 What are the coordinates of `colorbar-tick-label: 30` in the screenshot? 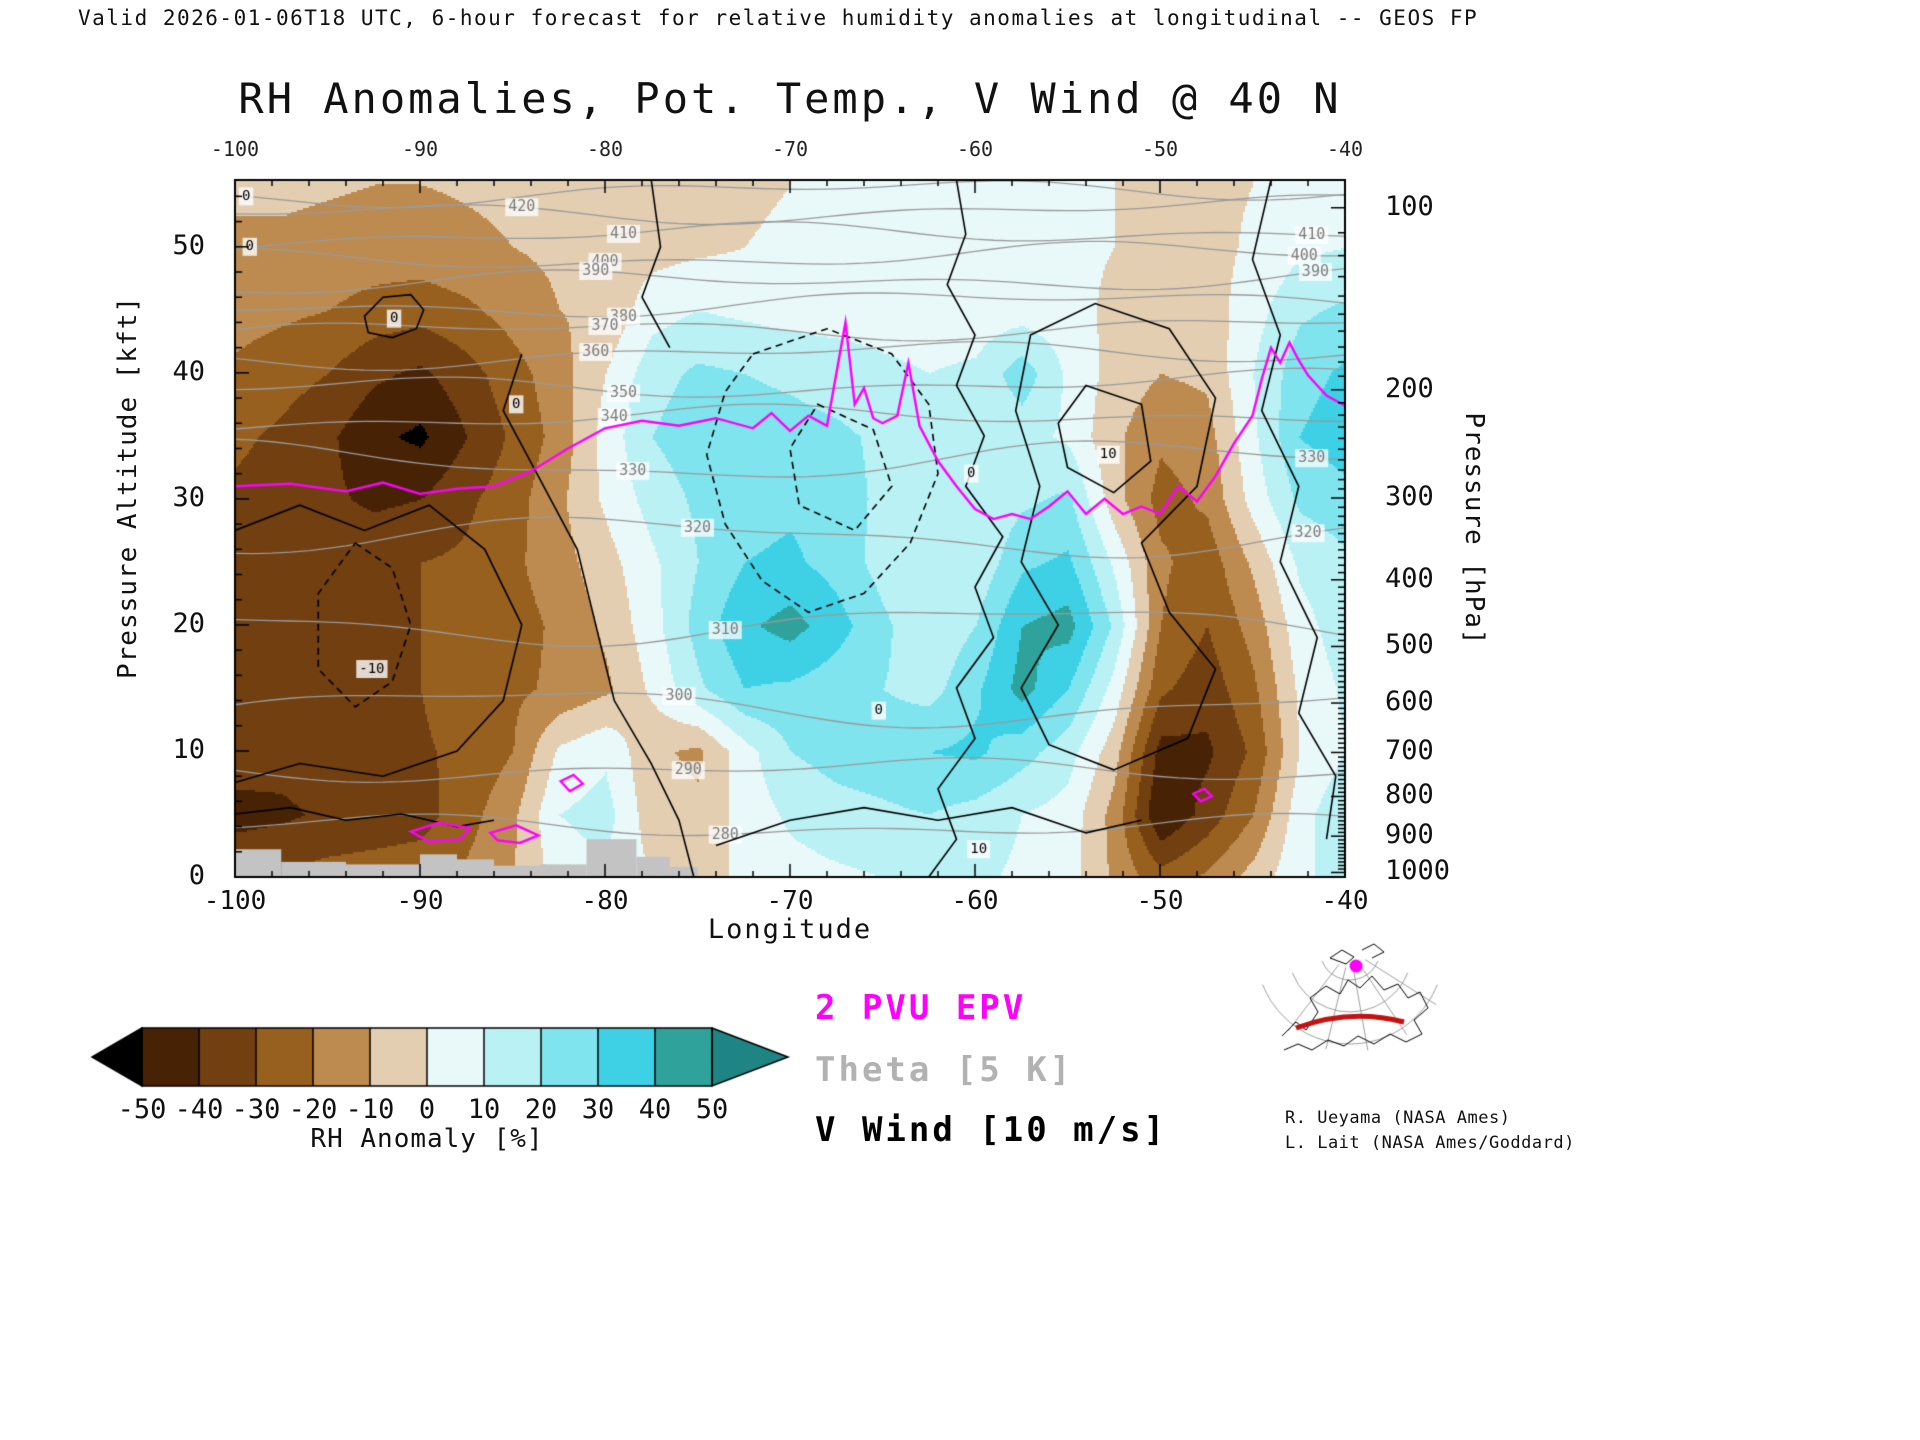 It's located at (598, 1109).